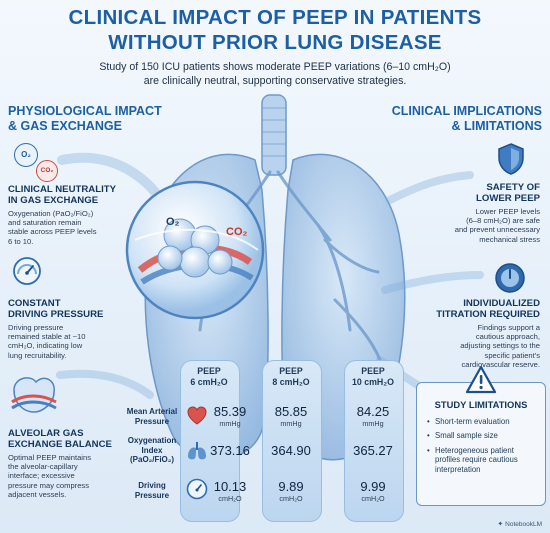 The height and width of the screenshot is (533, 550). What do you see at coordinates (53, 200) in the screenshot?
I see `left-item-0-title-line2: IN GAS EXCHANGE` at bounding box center [53, 200].